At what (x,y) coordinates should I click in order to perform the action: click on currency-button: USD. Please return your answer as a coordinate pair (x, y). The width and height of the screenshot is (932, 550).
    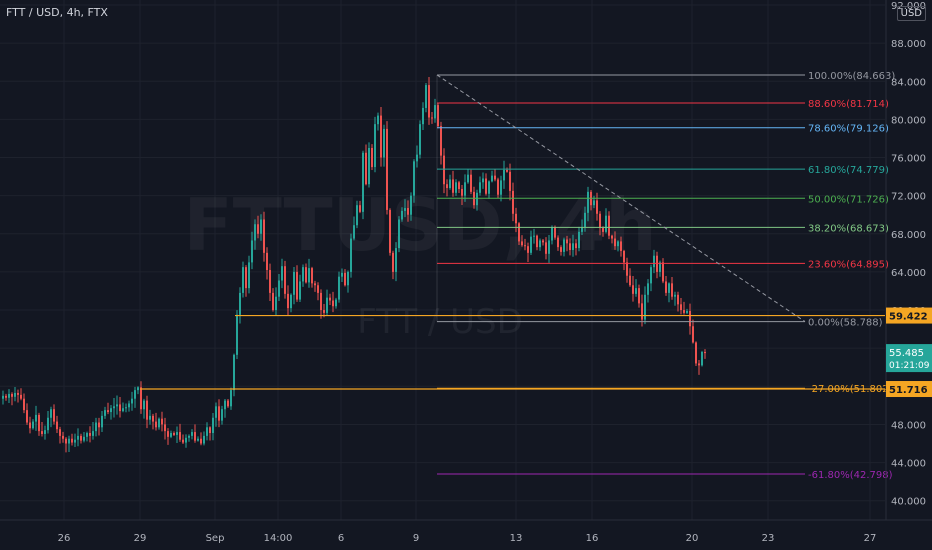
    Looking at the image, I should click on (911, 13).